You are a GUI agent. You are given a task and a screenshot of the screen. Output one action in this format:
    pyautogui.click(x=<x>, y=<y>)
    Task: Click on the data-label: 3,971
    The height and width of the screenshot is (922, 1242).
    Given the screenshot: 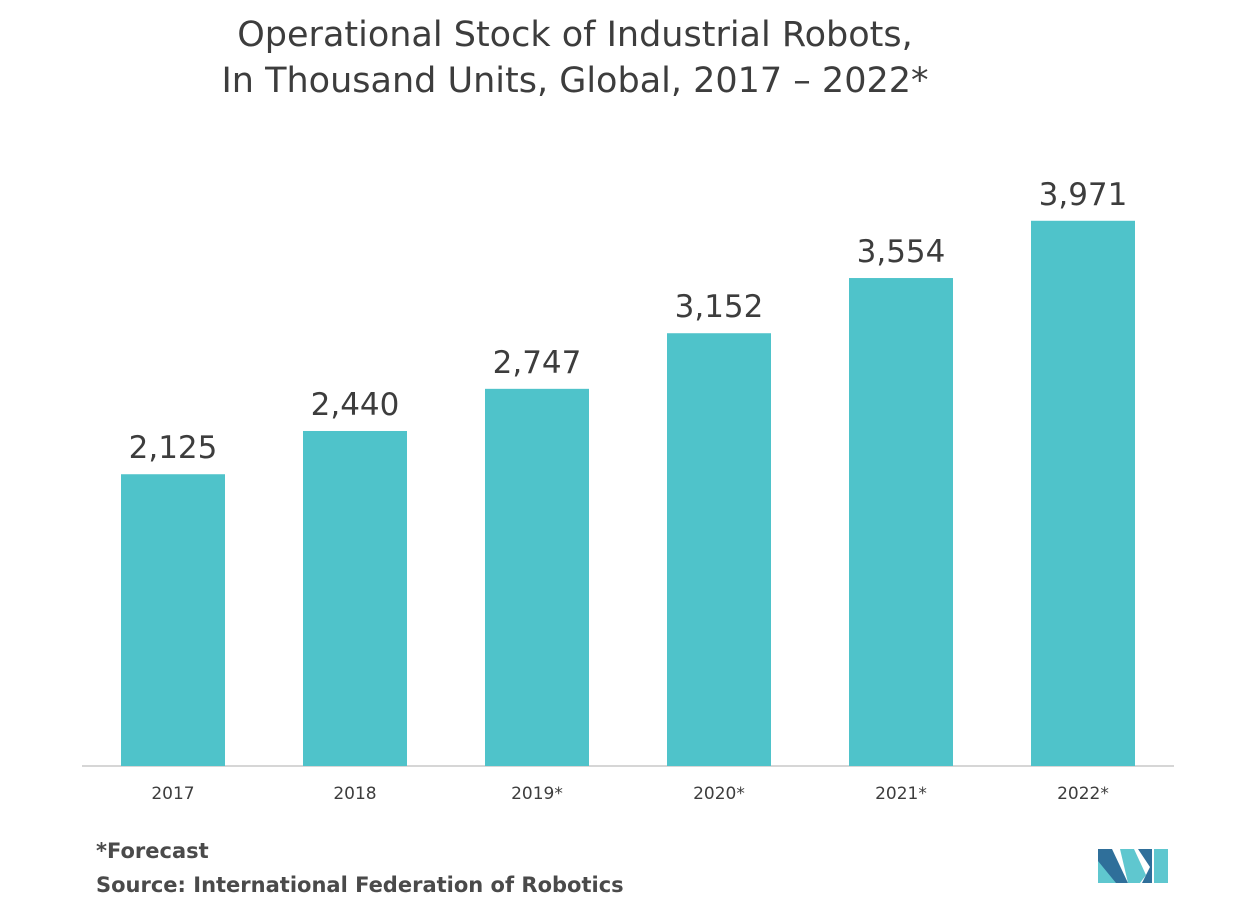 What is the action you would take?
    pyautogui.click(x=1083, y=195)
    